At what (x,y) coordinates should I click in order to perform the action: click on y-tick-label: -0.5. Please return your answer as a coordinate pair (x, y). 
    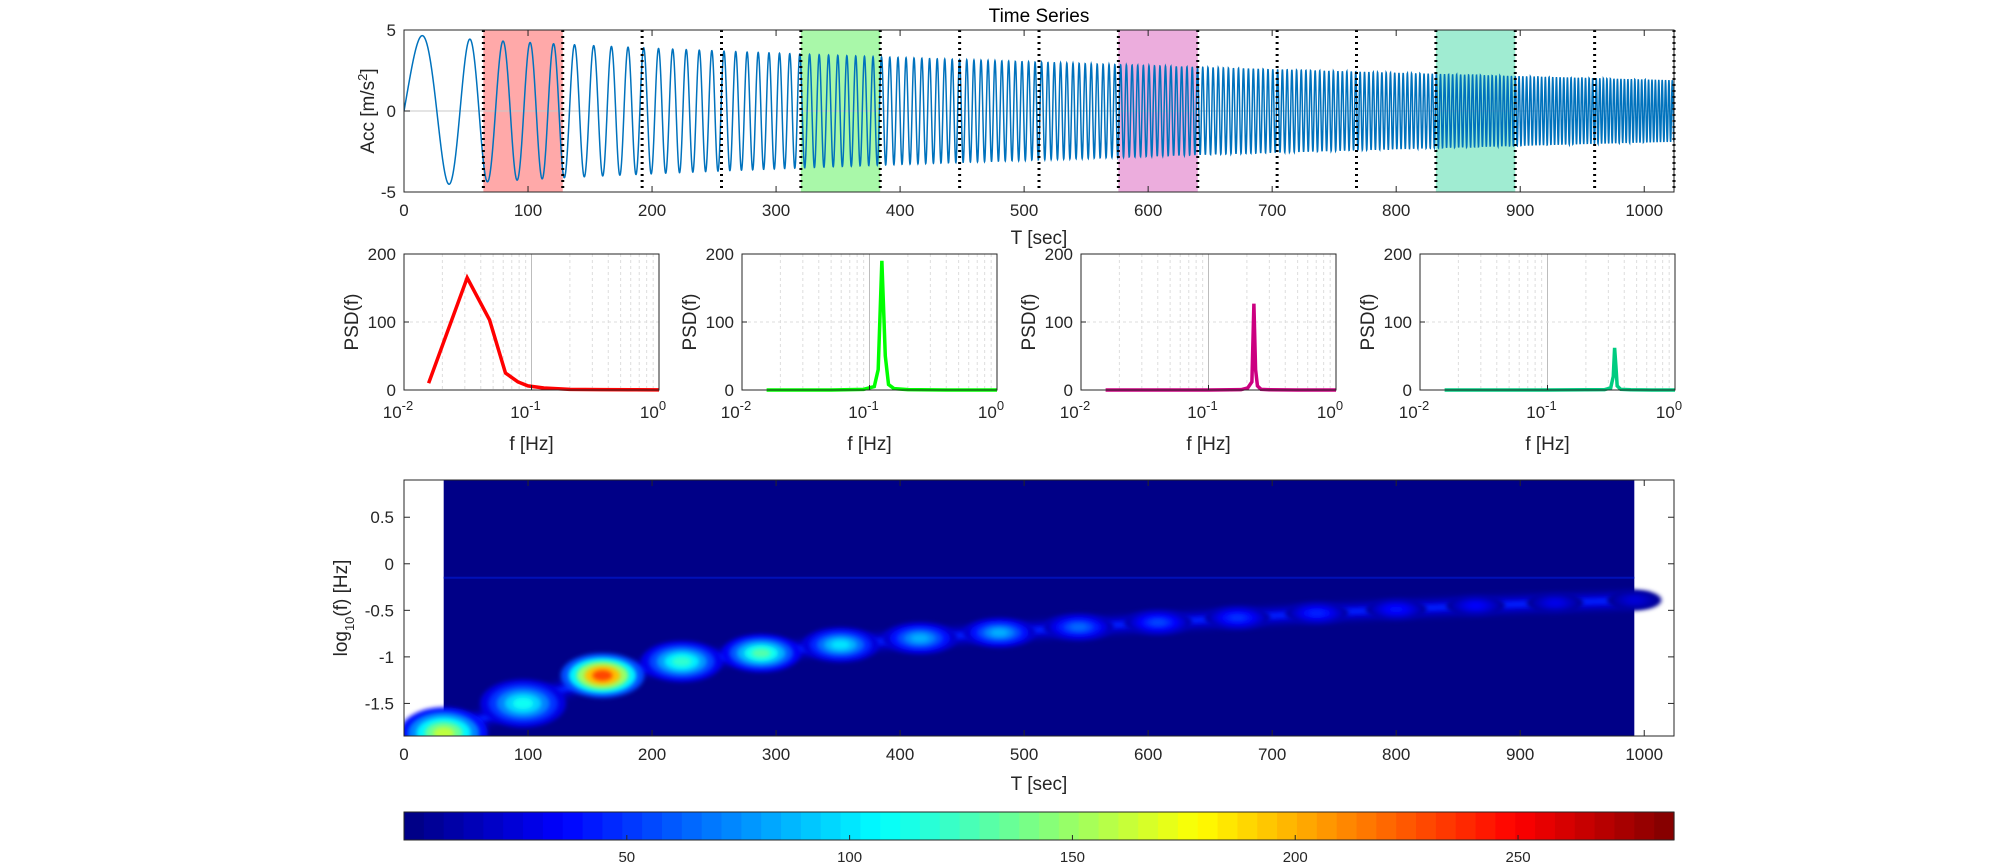
    Looking at the image, I should click on (379, 610).